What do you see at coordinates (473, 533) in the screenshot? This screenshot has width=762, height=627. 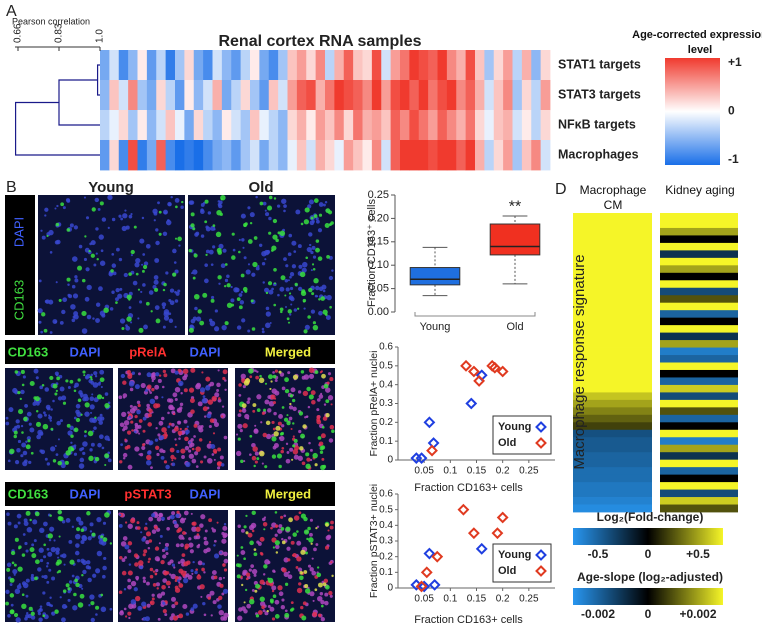 I see `point` at bounding box center [473, 533].